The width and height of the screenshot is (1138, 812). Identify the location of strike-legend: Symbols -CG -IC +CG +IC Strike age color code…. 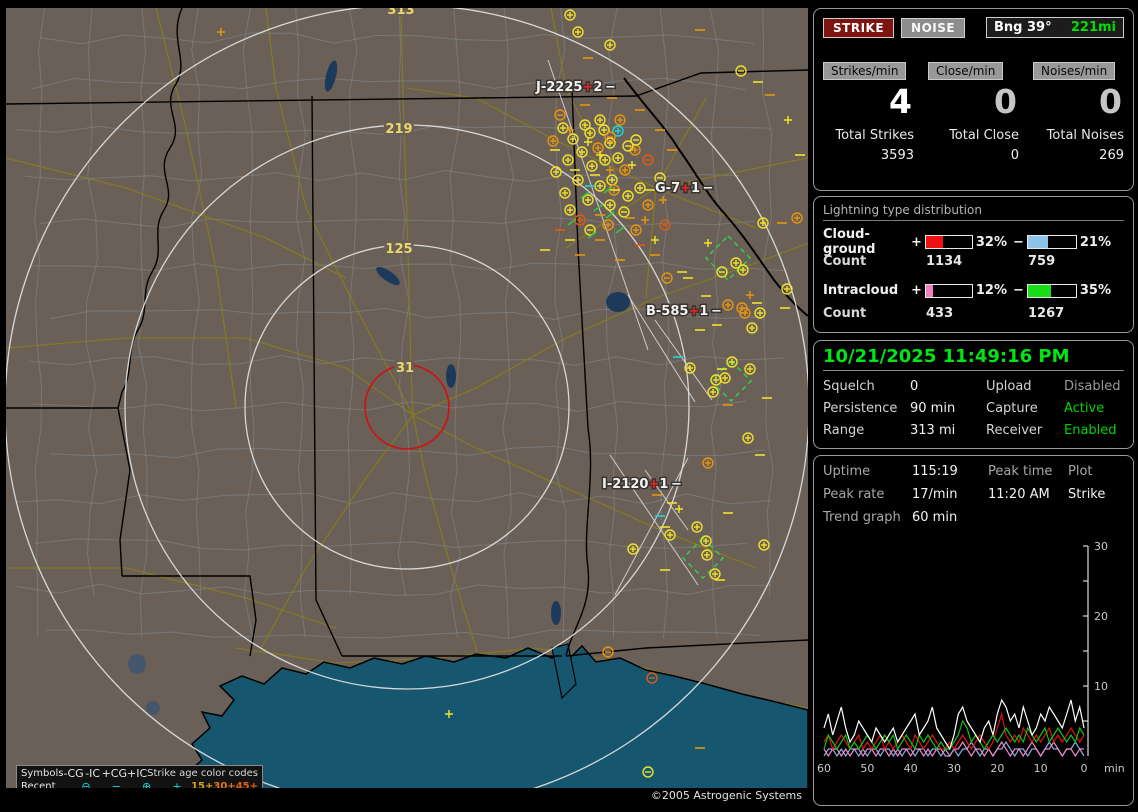
(139, 776).